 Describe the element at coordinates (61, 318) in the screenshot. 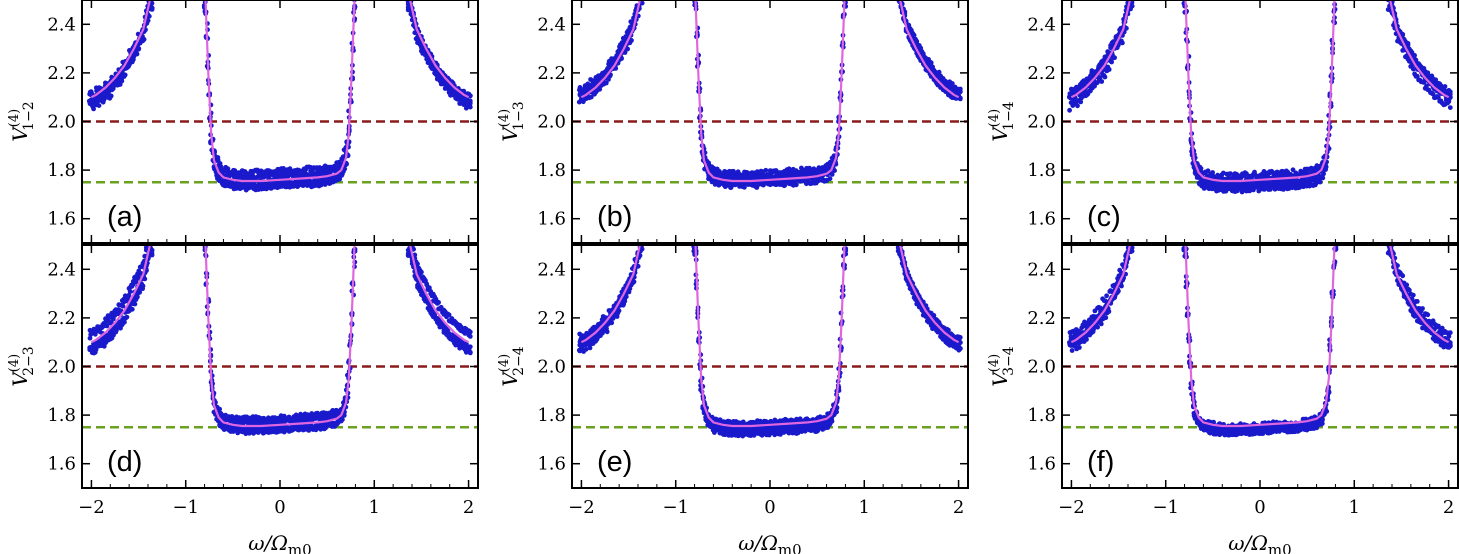

I see `y-tick-label: 2.2` at that location.